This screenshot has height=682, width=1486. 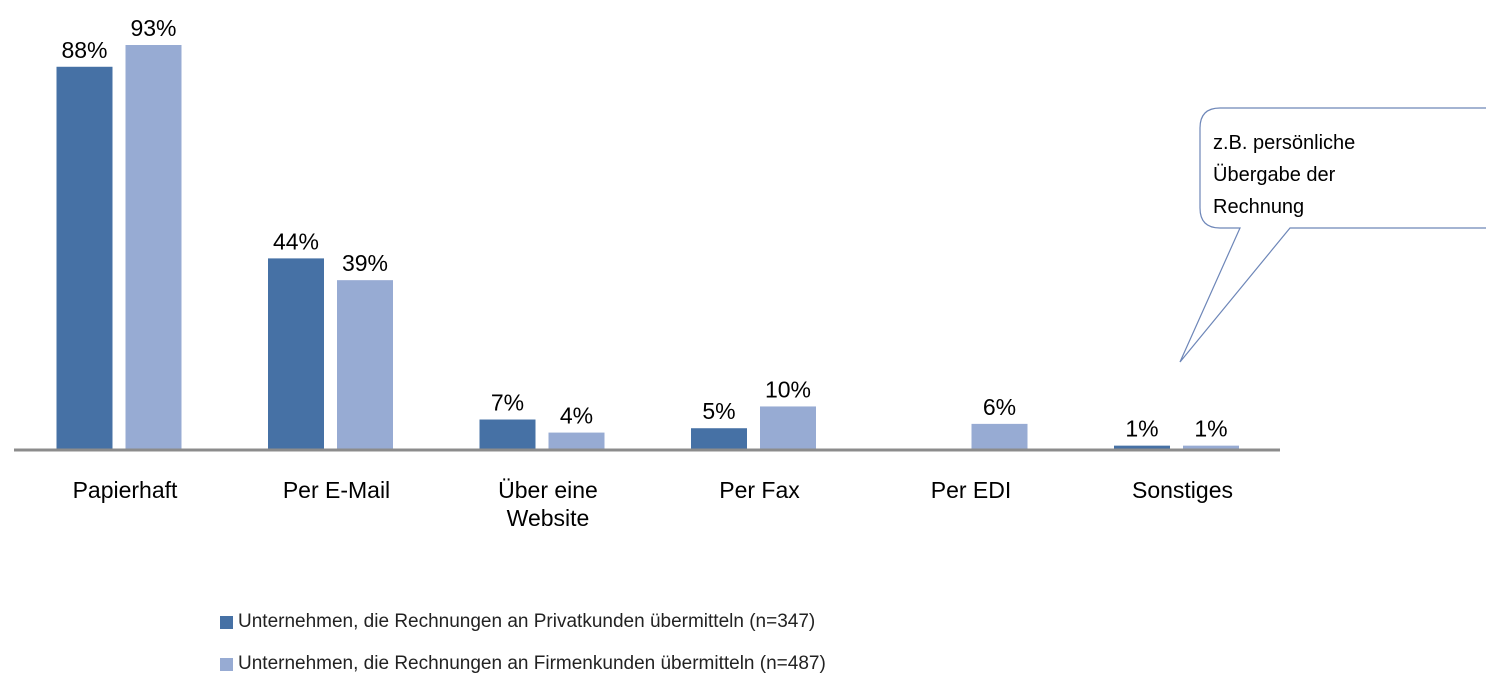 What do you see at coordinates (84, 50) in the screenshot?
I see `value-label: 88%` at bounding box center [84, 50].